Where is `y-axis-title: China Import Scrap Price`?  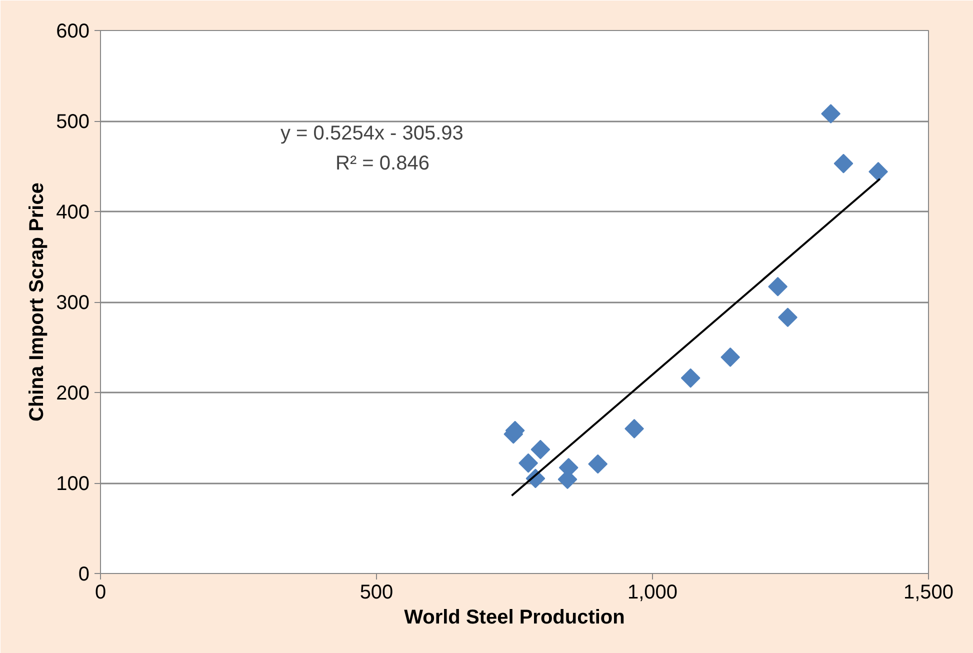
y-axis-title: China Import Scrap Price is located at coordinates (37, 302).